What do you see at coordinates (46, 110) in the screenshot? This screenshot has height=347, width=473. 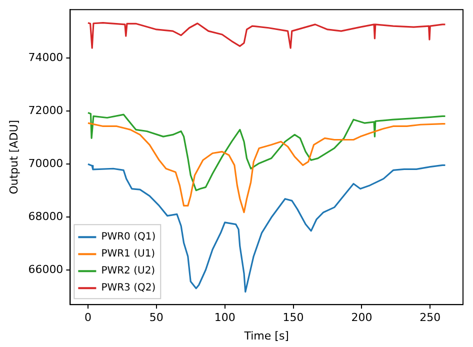 I see `y-tick-label: 72000` at bounding box center [46, 110].